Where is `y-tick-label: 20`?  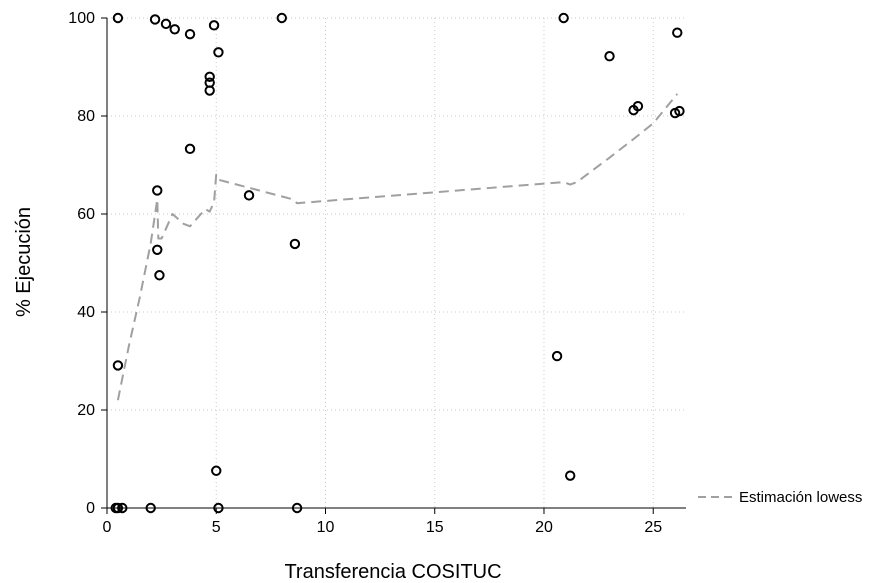 y-tick-label: 20 is located at coordinates (86, 410).